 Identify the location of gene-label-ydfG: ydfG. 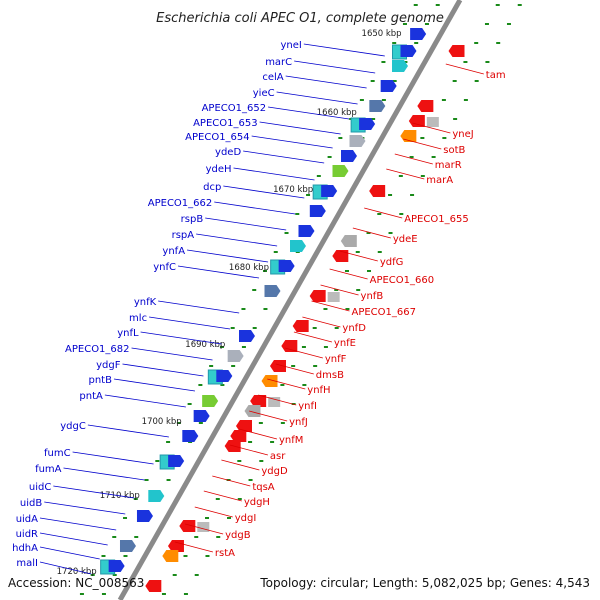
(392, 262).